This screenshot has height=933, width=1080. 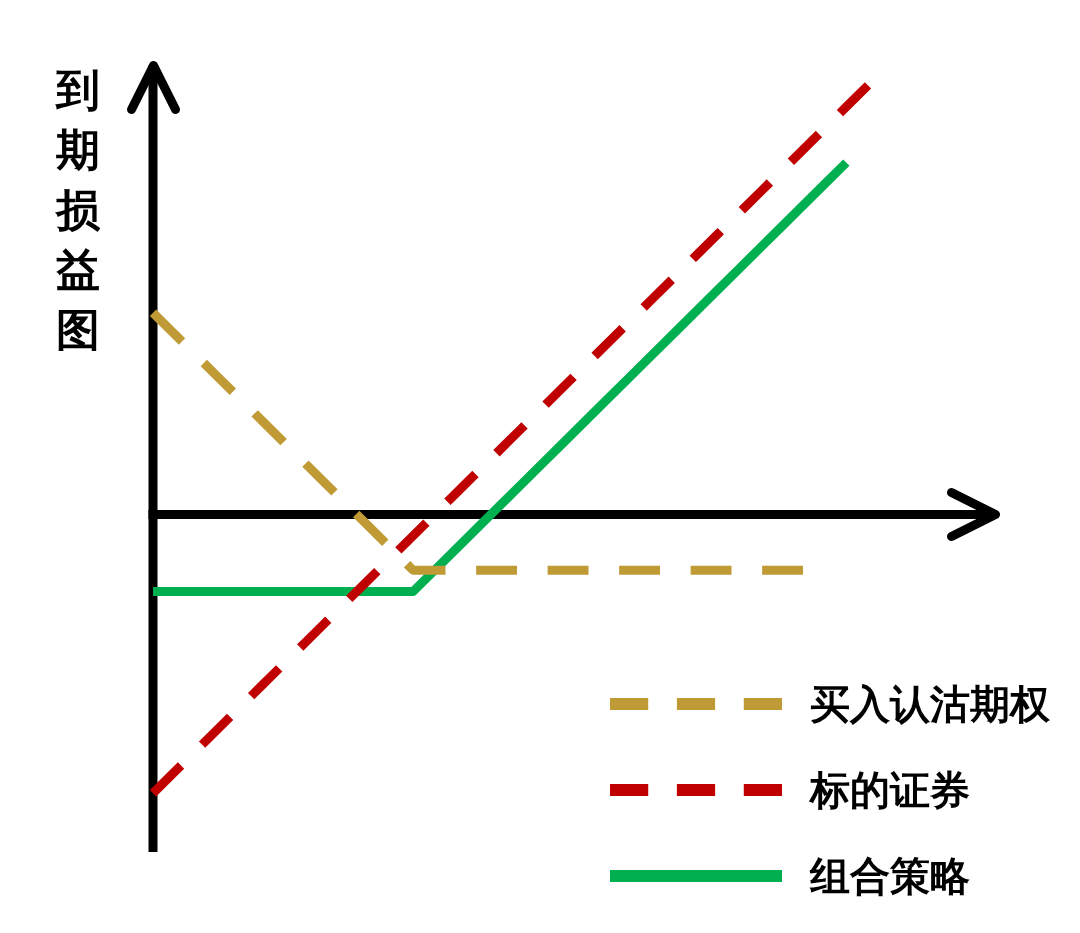 What do you see at coordinates (930, 703) in the screenshot?
I see `legend-label: 买入认沽期权` at bounding box center [930, 703].